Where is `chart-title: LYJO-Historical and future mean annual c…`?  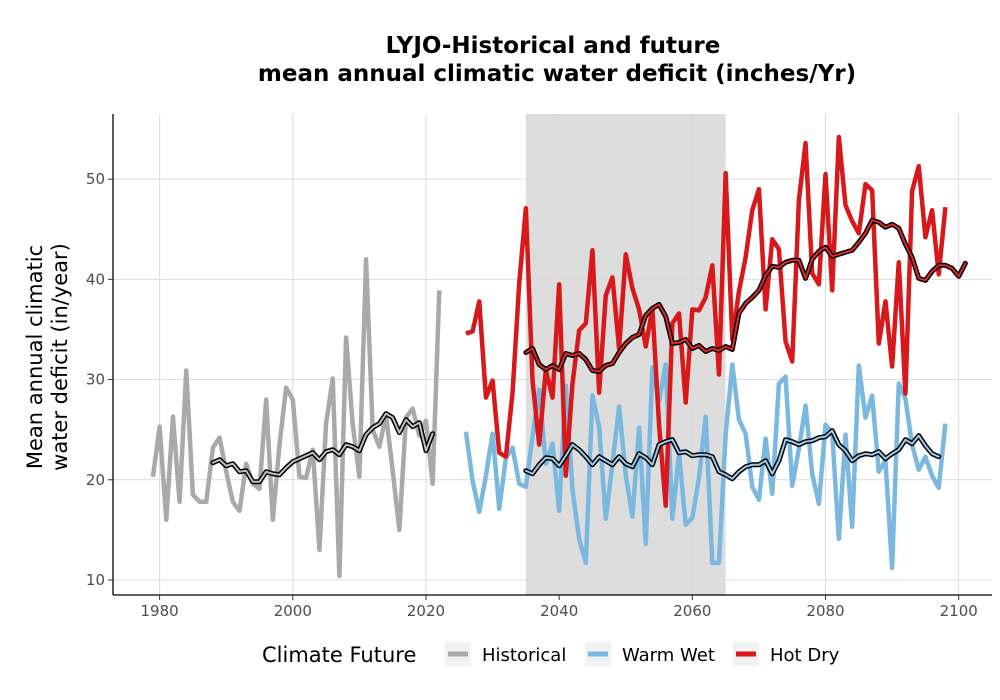 chart-title: LYJO-Historical and future mean annual c… is located at coordinates (557, 60).